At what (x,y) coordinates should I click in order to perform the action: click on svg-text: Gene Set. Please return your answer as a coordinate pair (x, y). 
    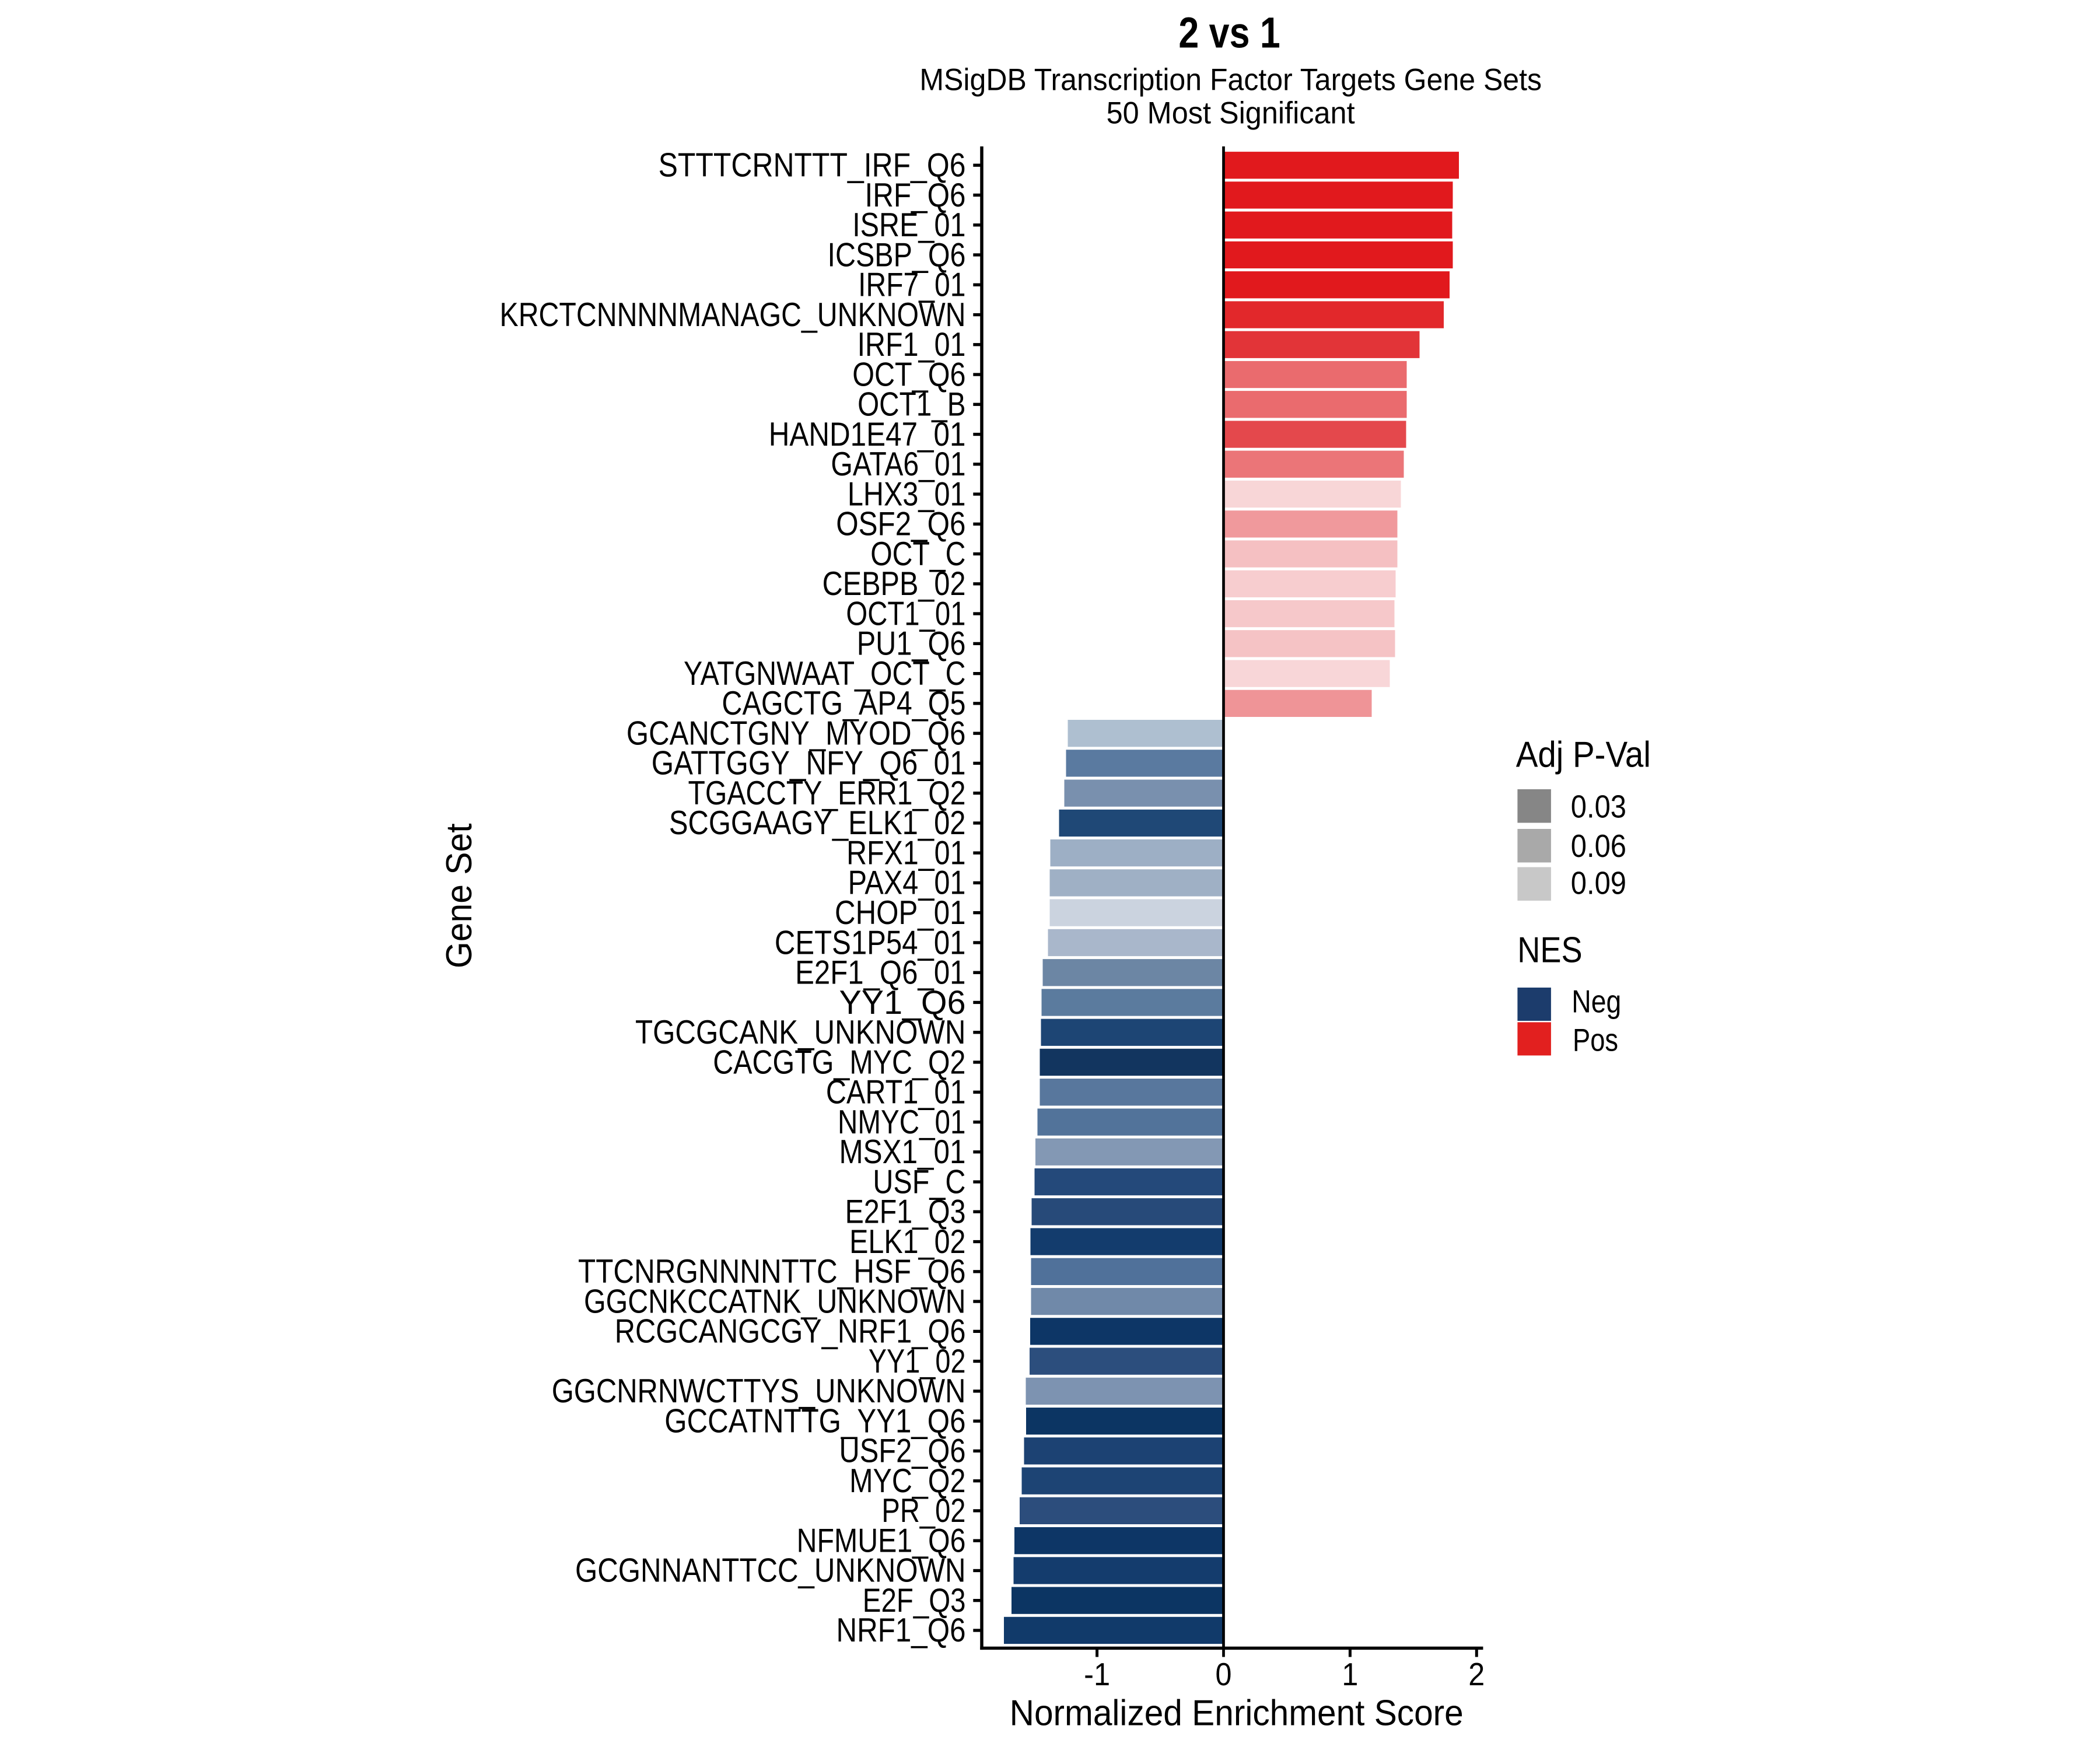
    Looking at the image, I should click on (459, 895).